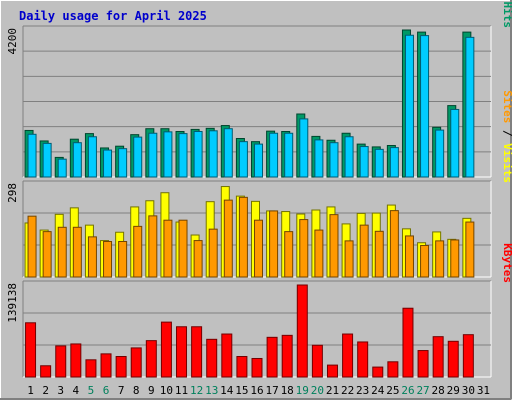 The image size is (512, 404). What do you see at coordinates (76, 390) in the screenshot?
I see `x-tick-label: 4` at bounding box center [76, 390].